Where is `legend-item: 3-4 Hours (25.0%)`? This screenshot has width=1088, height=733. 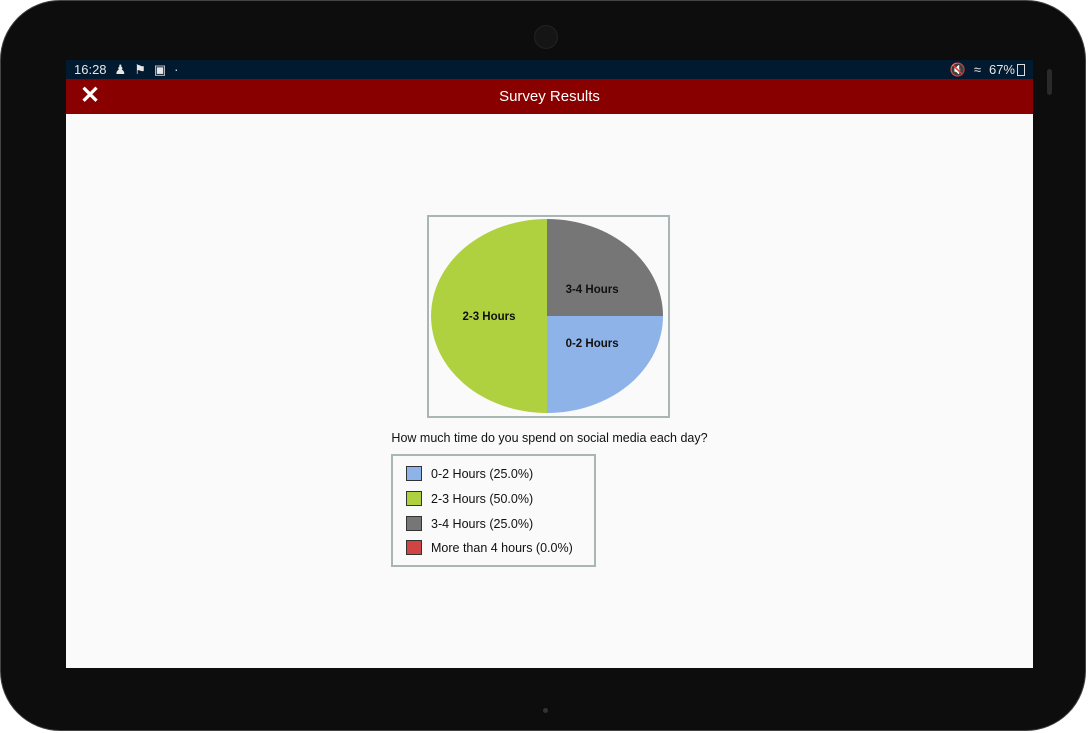 legend-item: 3-4 Hours (25.0%) is located at coordinates (469, 523).